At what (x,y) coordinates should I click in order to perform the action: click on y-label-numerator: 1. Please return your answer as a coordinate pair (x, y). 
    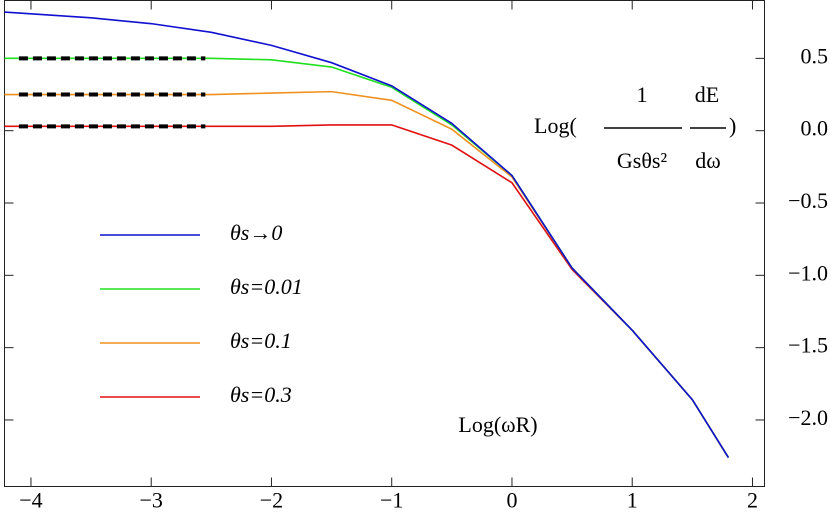
    Looking at the image, I should click on (642, 94).